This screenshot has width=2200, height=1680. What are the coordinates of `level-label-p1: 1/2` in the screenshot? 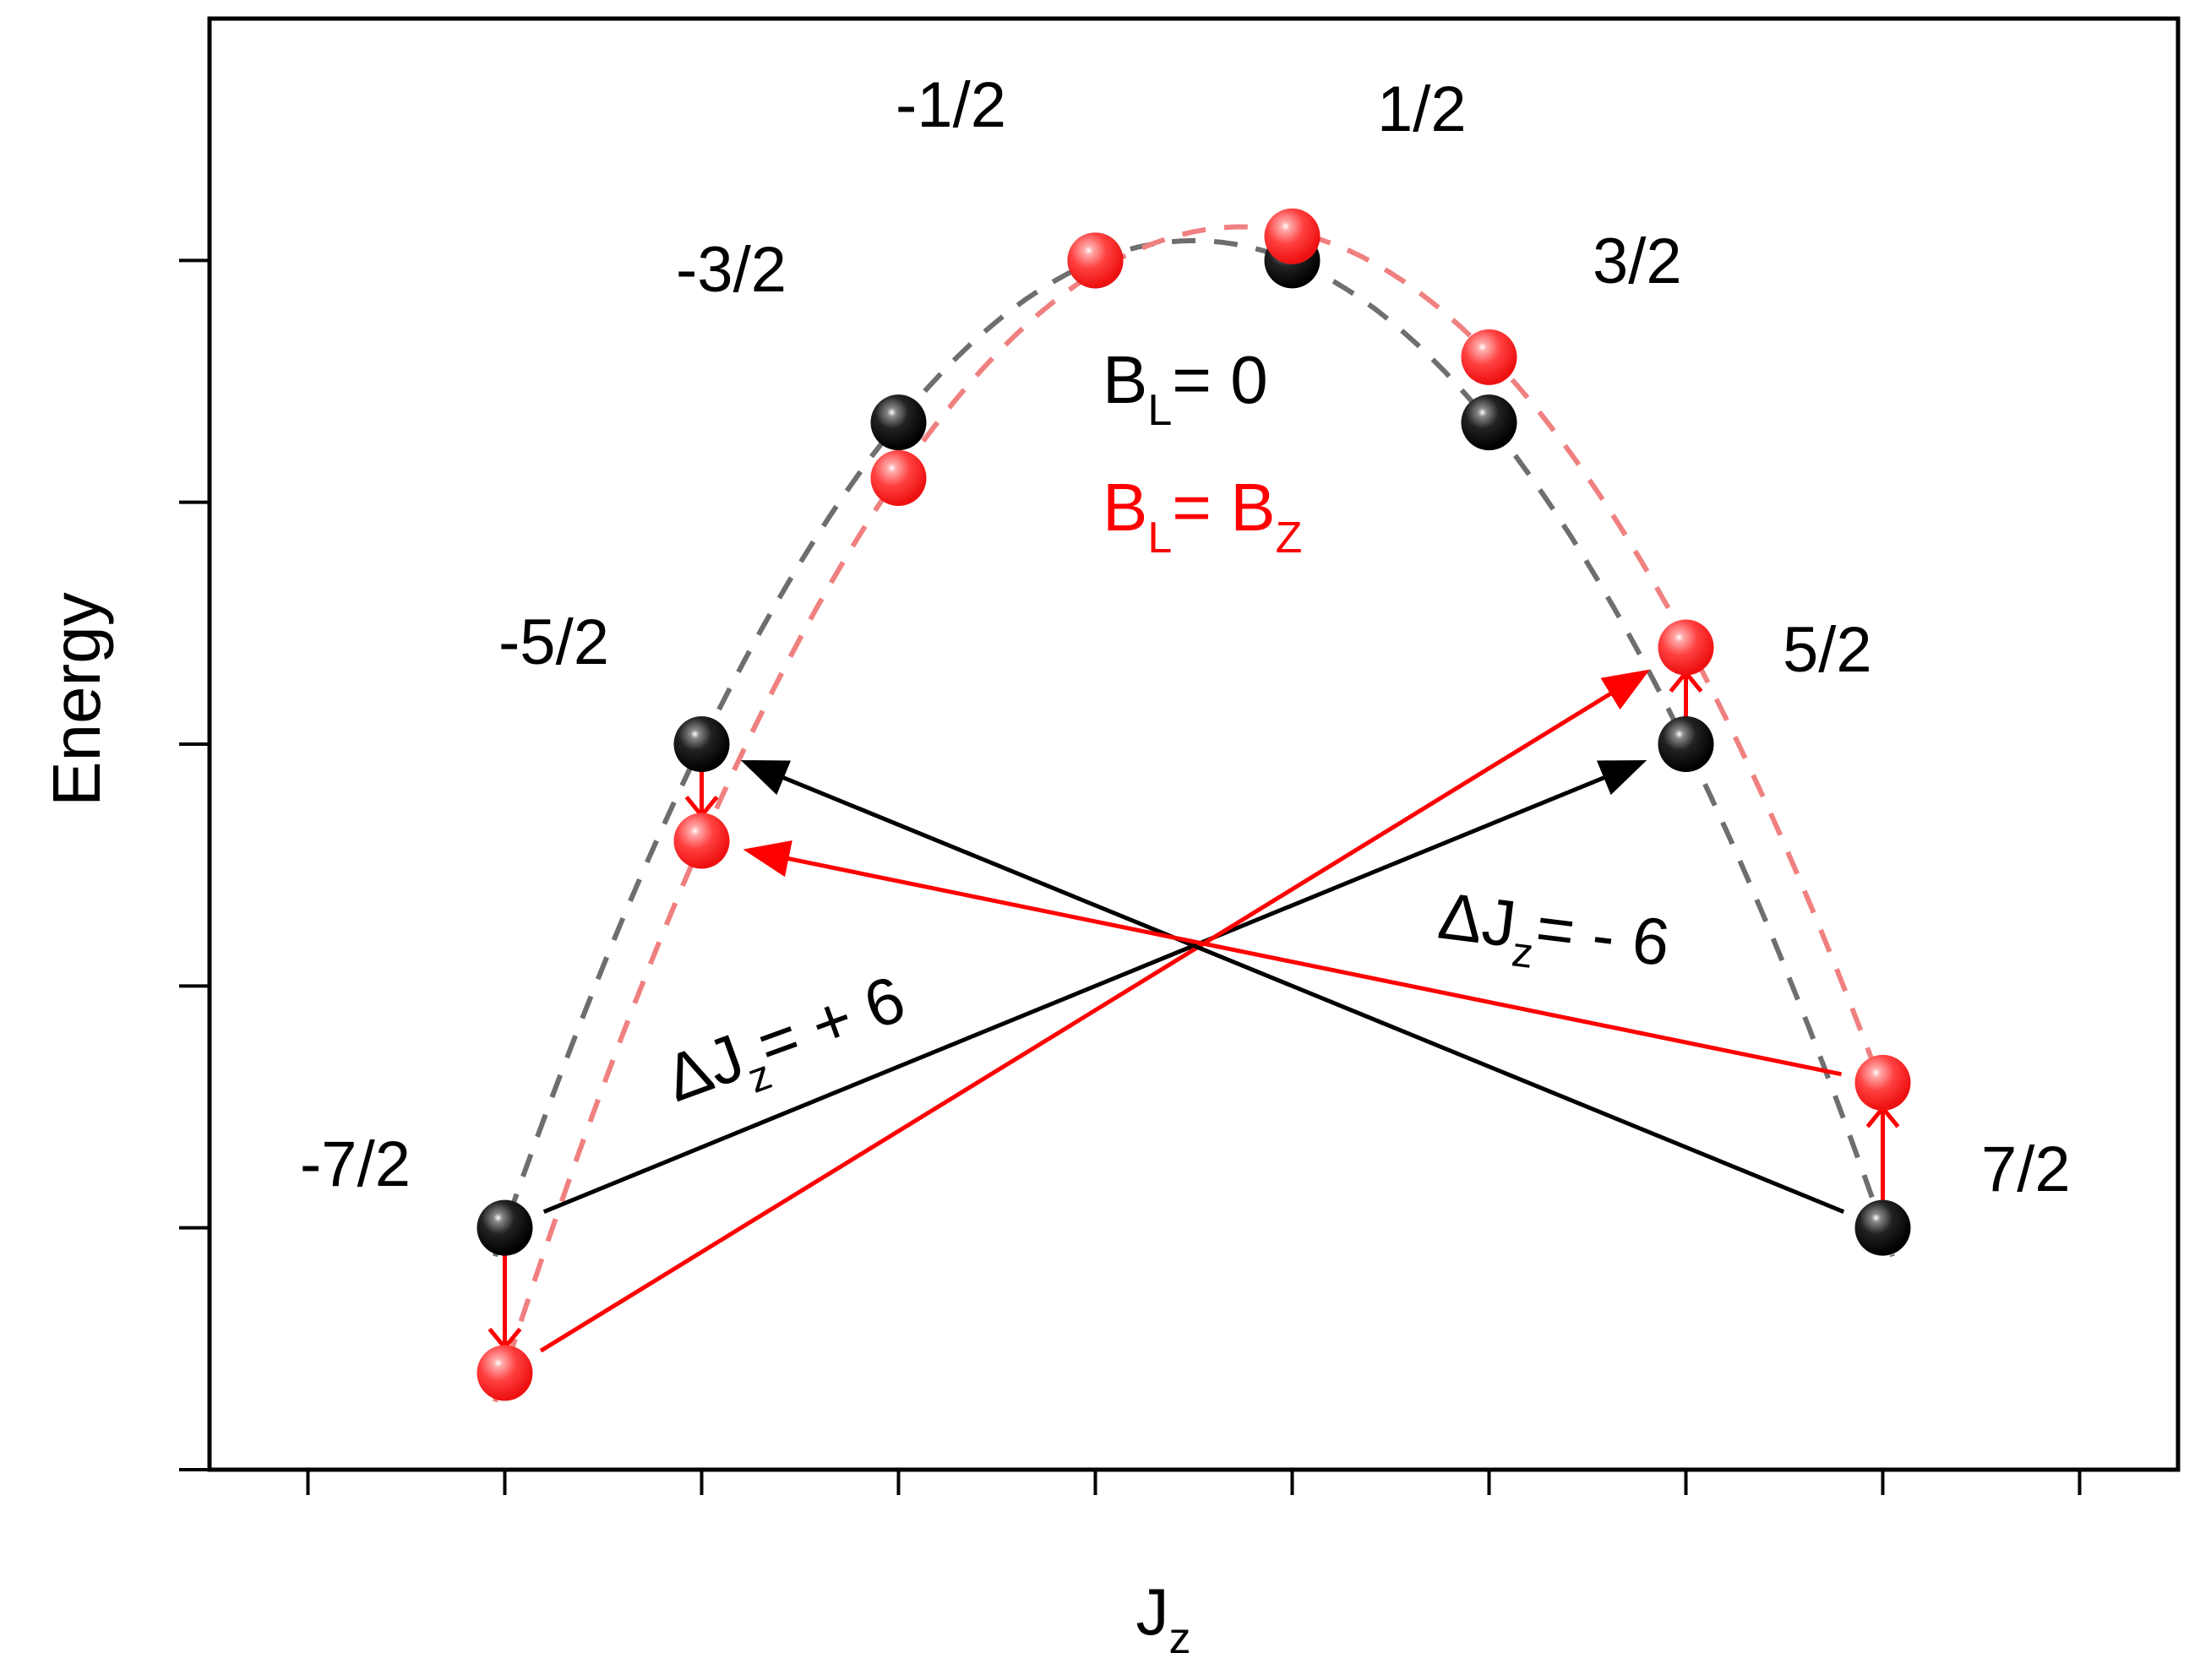 It's located at (1422, 109).